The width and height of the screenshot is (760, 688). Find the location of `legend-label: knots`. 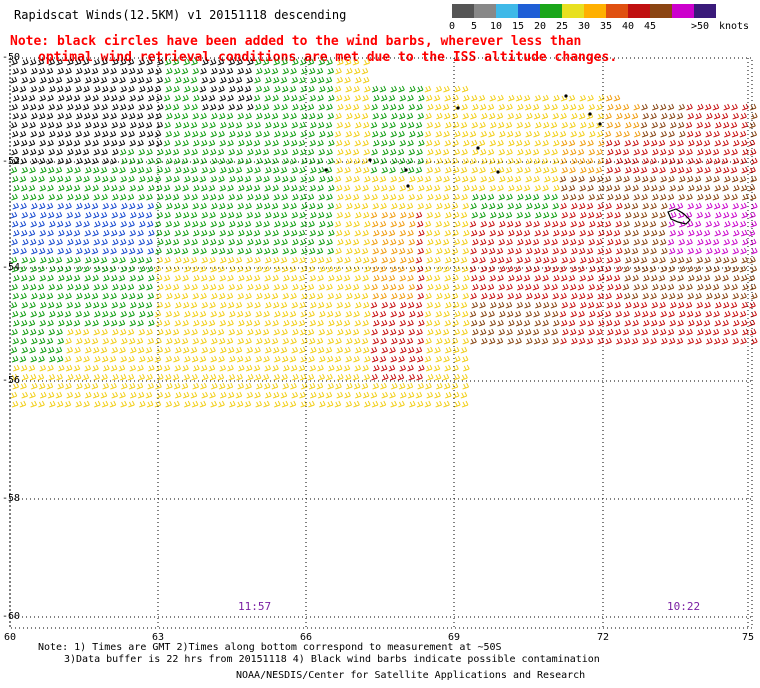

legend-label: knots is located at coordinates (734, 26).